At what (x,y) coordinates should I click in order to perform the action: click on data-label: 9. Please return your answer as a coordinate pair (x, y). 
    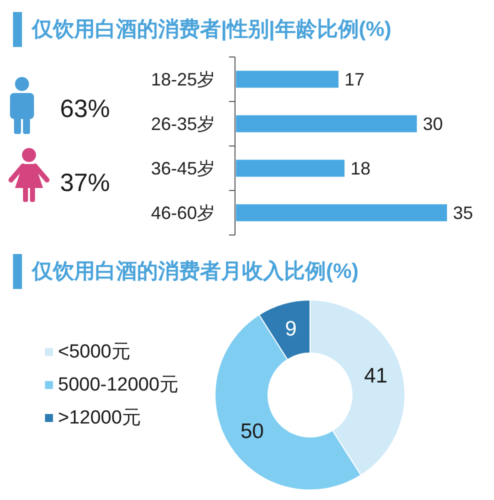
    Looking at the image, I should click on (291, 329).